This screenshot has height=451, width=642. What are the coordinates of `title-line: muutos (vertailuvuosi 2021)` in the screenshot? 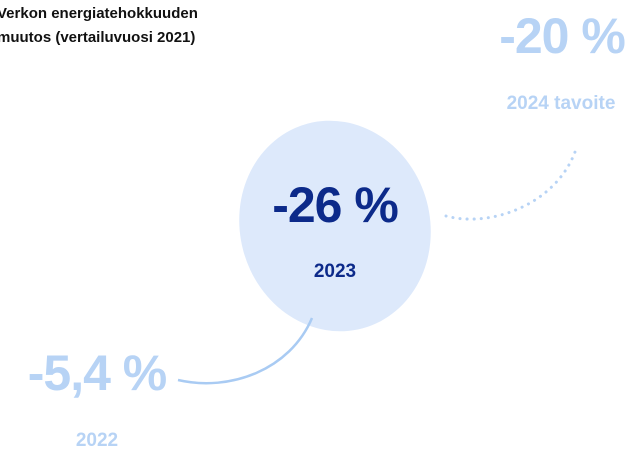 It's located at (97, 37).